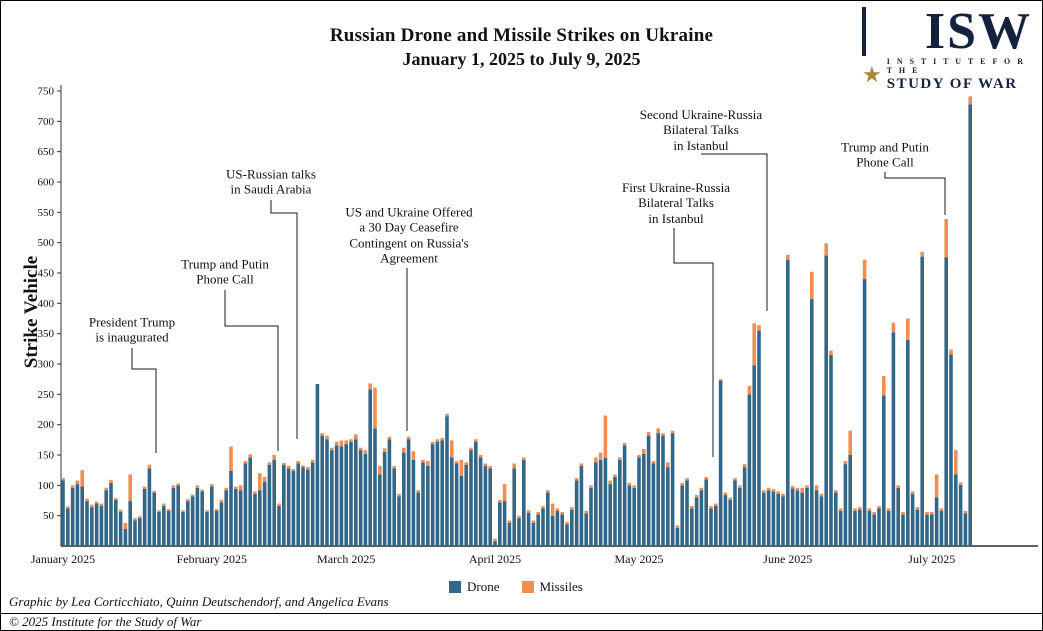 This screenshot has height=631, width=1043. What do you see at coordinates (527, 587) in the screenshot?
I see `missiles-swatch-icon` at bounding box center [527, 587].